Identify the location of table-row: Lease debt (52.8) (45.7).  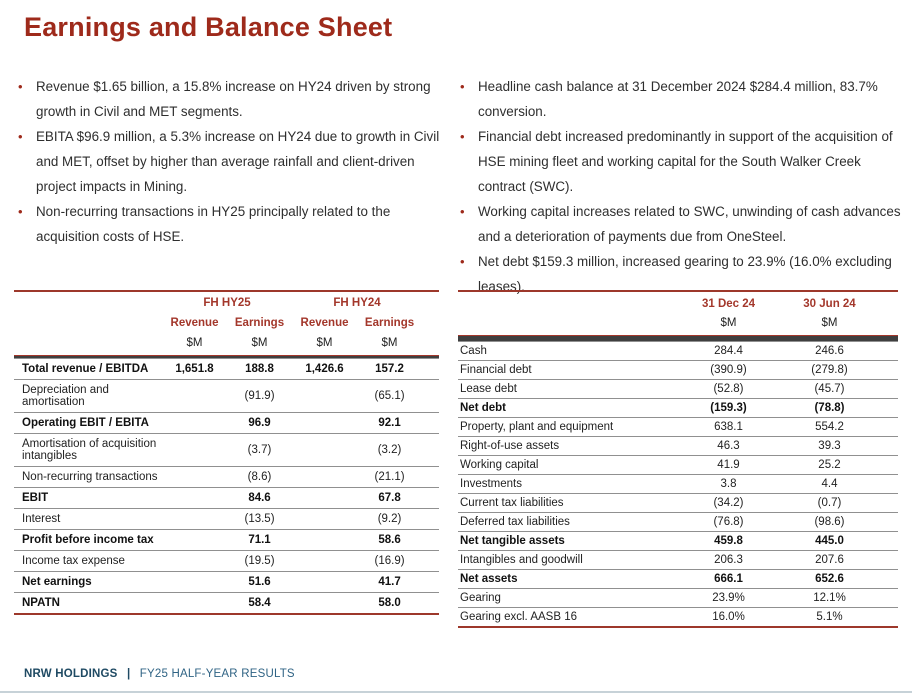
(678, 389).